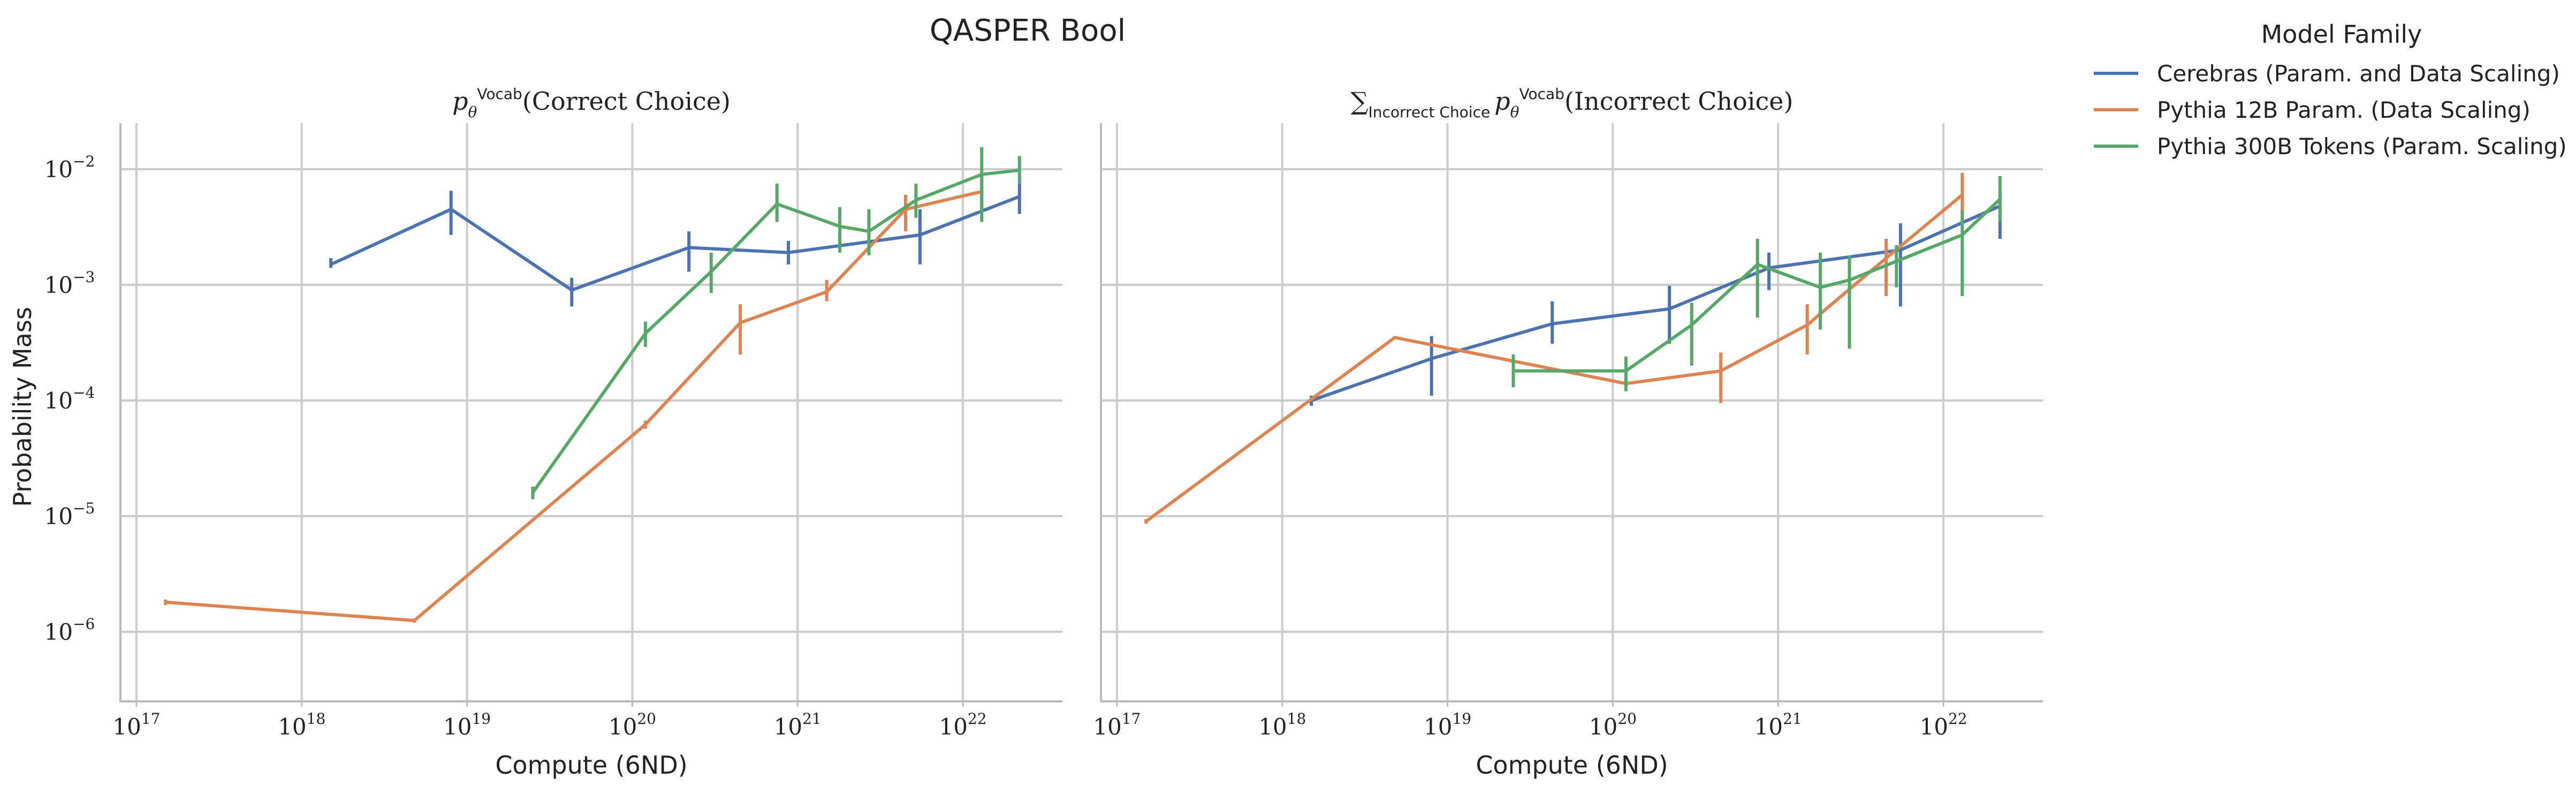 The image size is (2576, 794). Describe the element at coordinates (2362, 146) in the screenshot. I see `legend-label: Pythia 300B Tokens (Param. Scaling)` at that location.